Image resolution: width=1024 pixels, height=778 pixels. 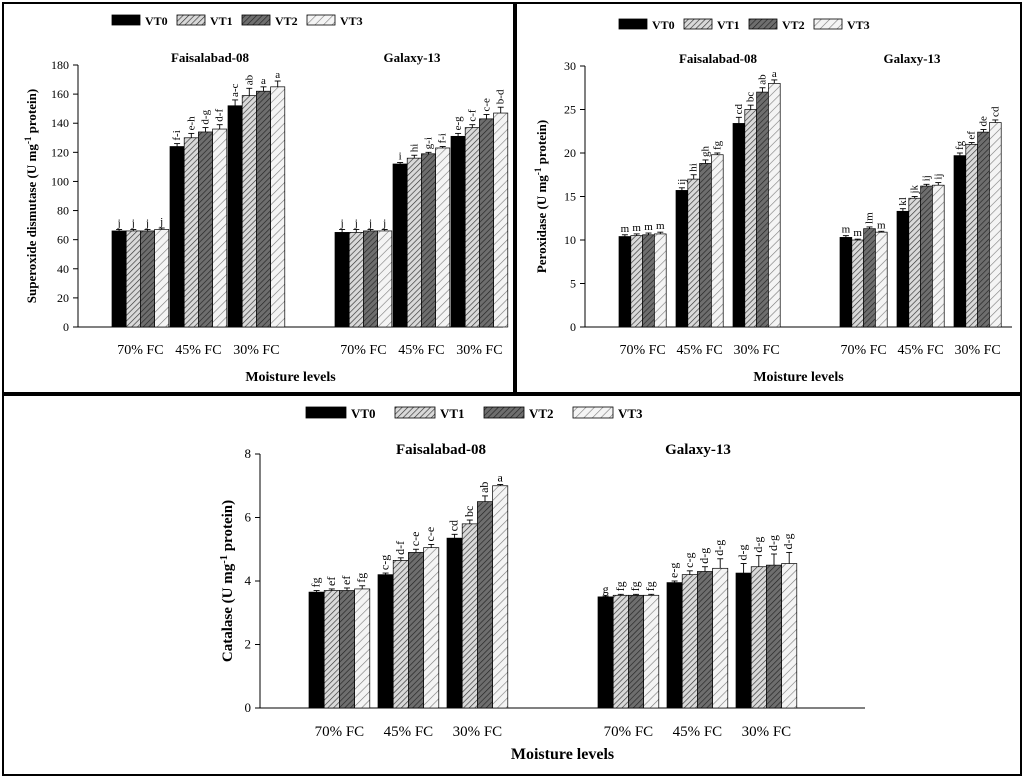 I want to click on y-tick-label: 100, so click(x=60, y=181).